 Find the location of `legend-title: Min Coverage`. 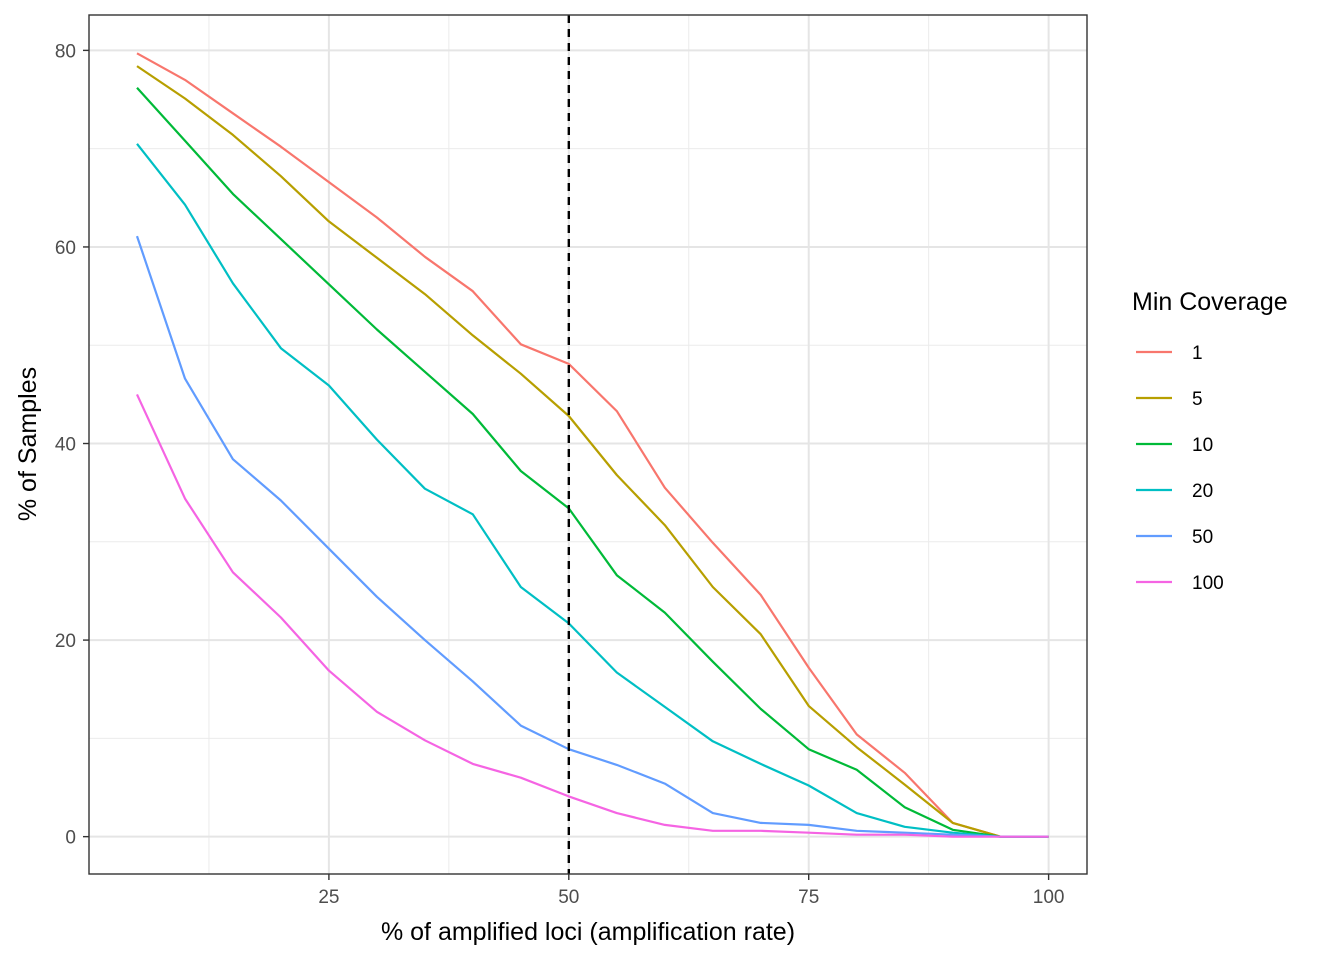

legend-title: Min Coverage is located at coordinates (1210, 302).